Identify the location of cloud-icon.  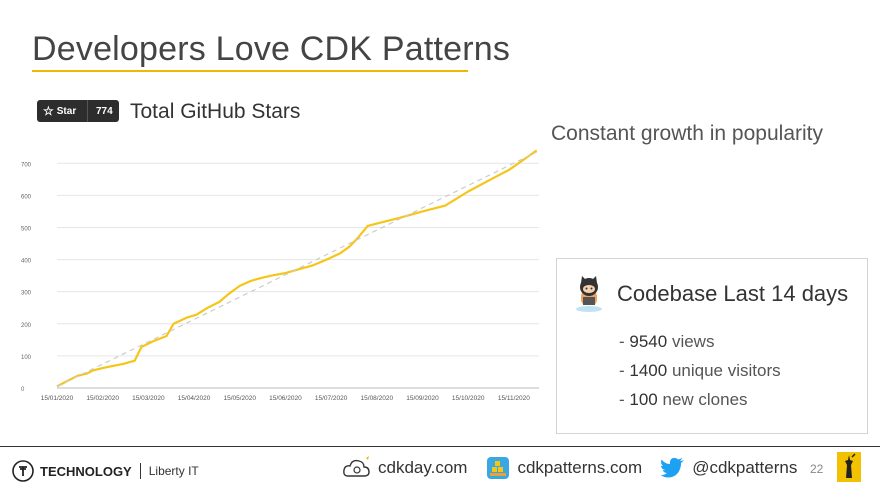
(356, 466).